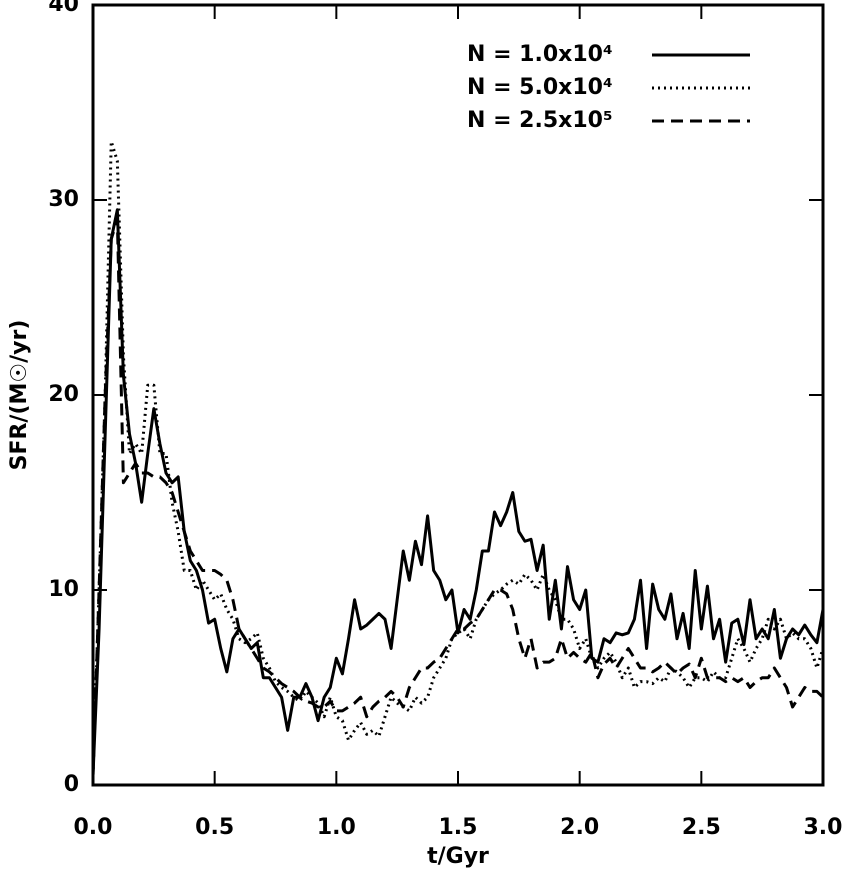  I want to click on x-tick-label: 3.0, so click(823, 827).